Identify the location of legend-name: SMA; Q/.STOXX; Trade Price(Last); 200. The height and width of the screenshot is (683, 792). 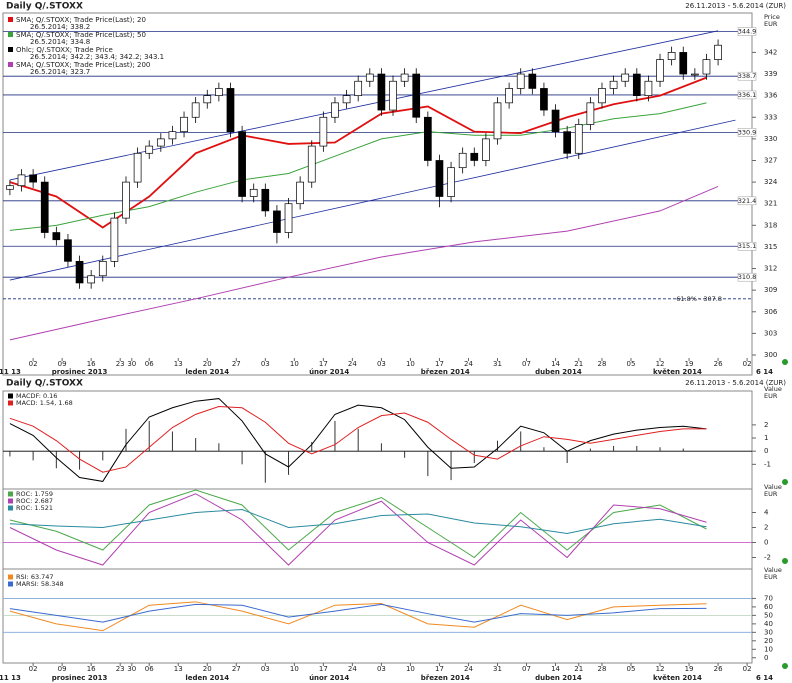
(83, 65).